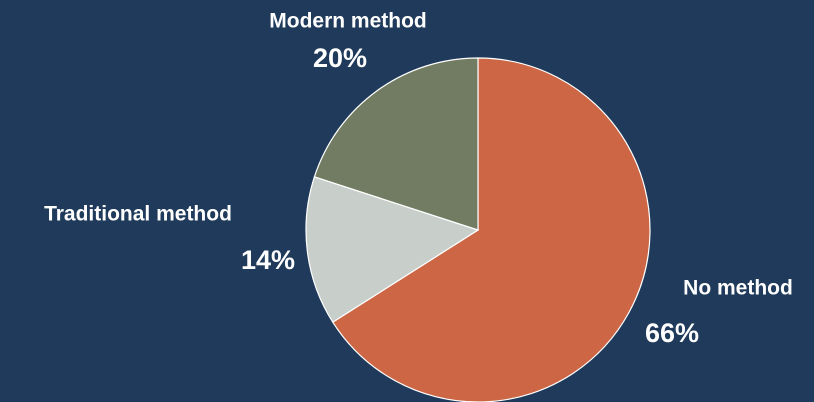  I want to click on value-label: 20%, so click(340, 58).